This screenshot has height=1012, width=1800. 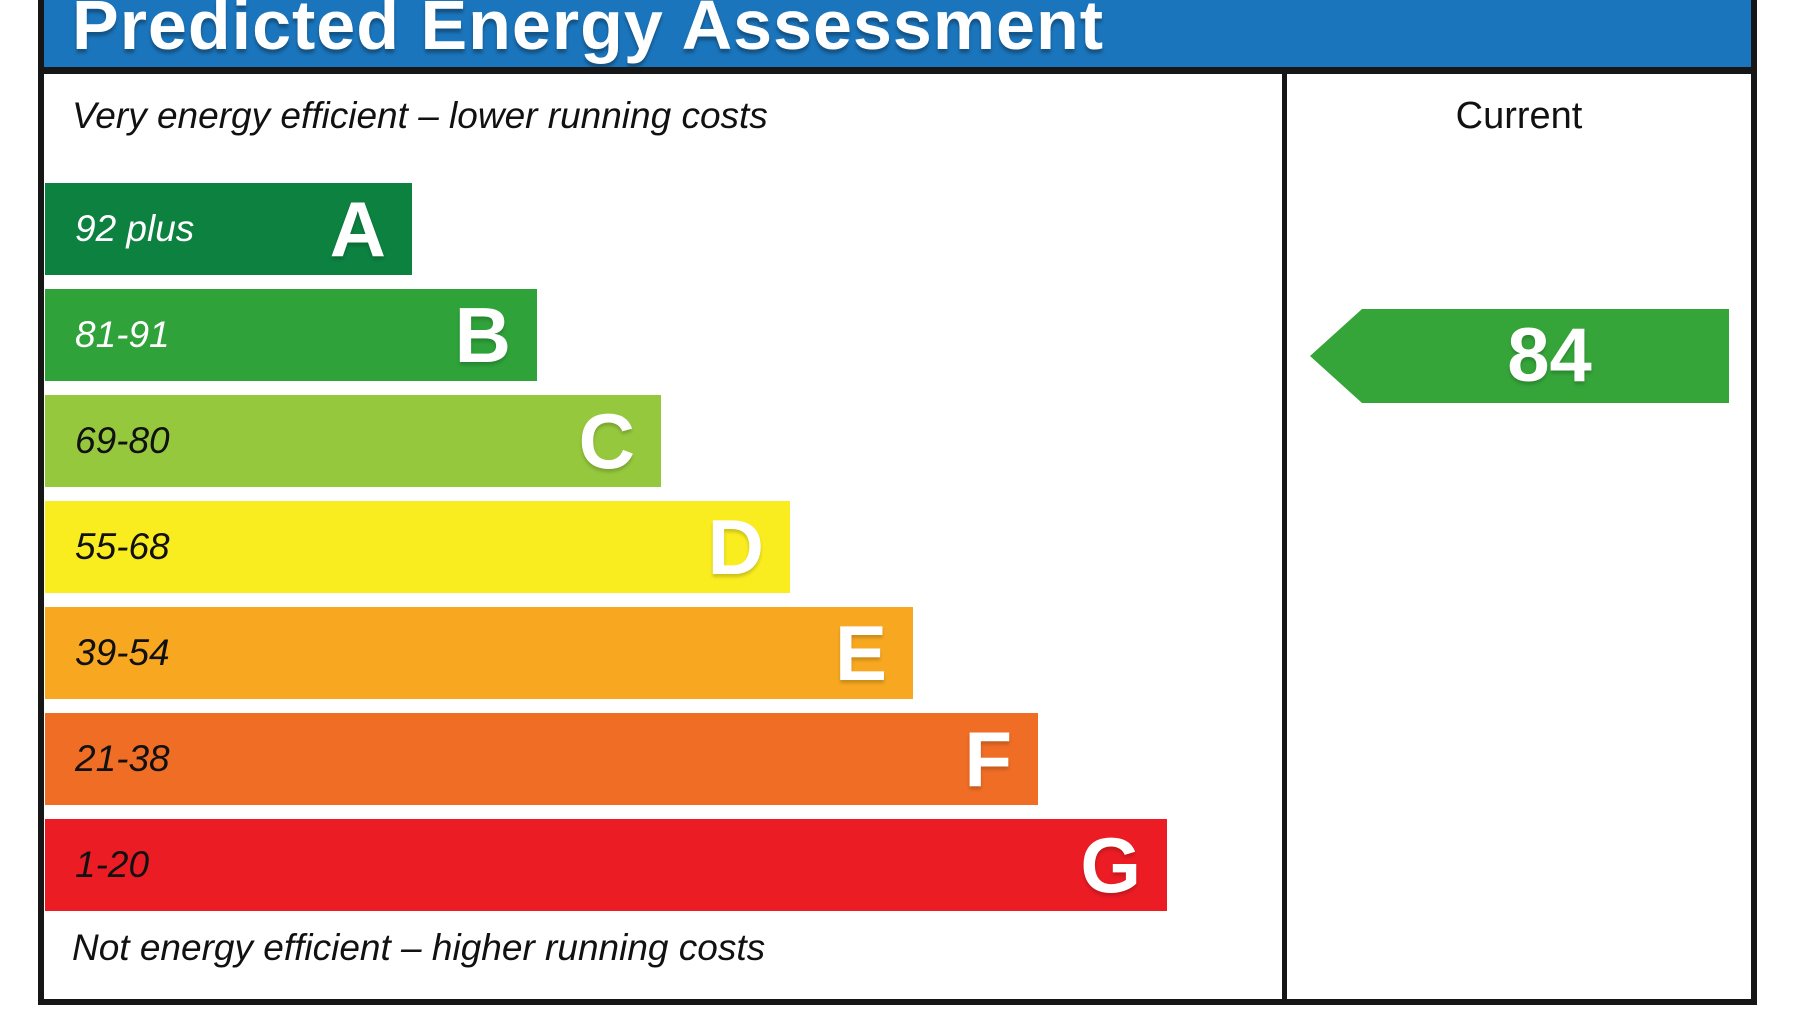 I want to click on band-range-label: 92 plus, so click(x=135, y=228).